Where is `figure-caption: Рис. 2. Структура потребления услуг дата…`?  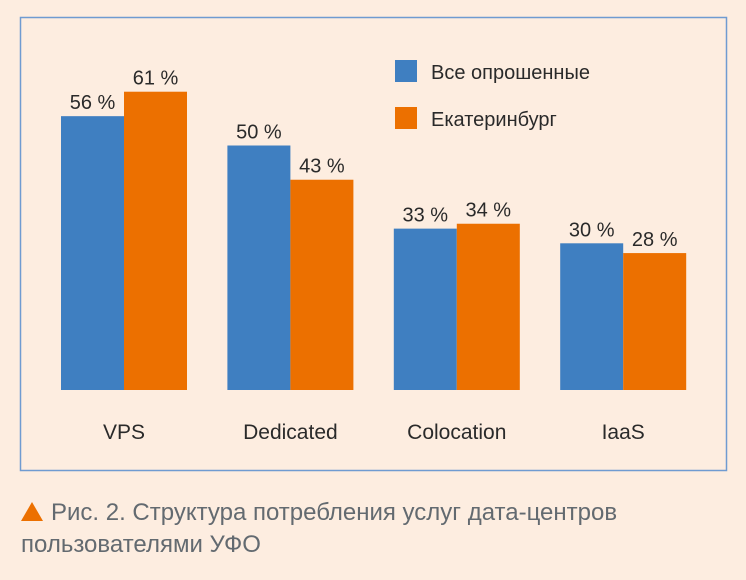 figure-caption: Рис. 2. Структура потребления услуг дата… is located at coordinates (371, 529).